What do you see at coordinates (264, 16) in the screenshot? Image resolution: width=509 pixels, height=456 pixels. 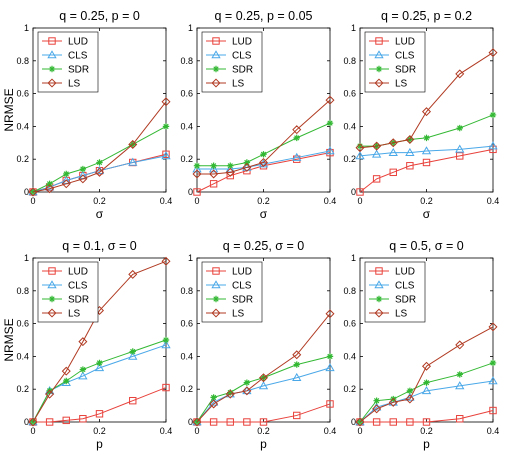 I see `chart-title: q = 0.25, p = 0.05` at bounding box center [264, 16].